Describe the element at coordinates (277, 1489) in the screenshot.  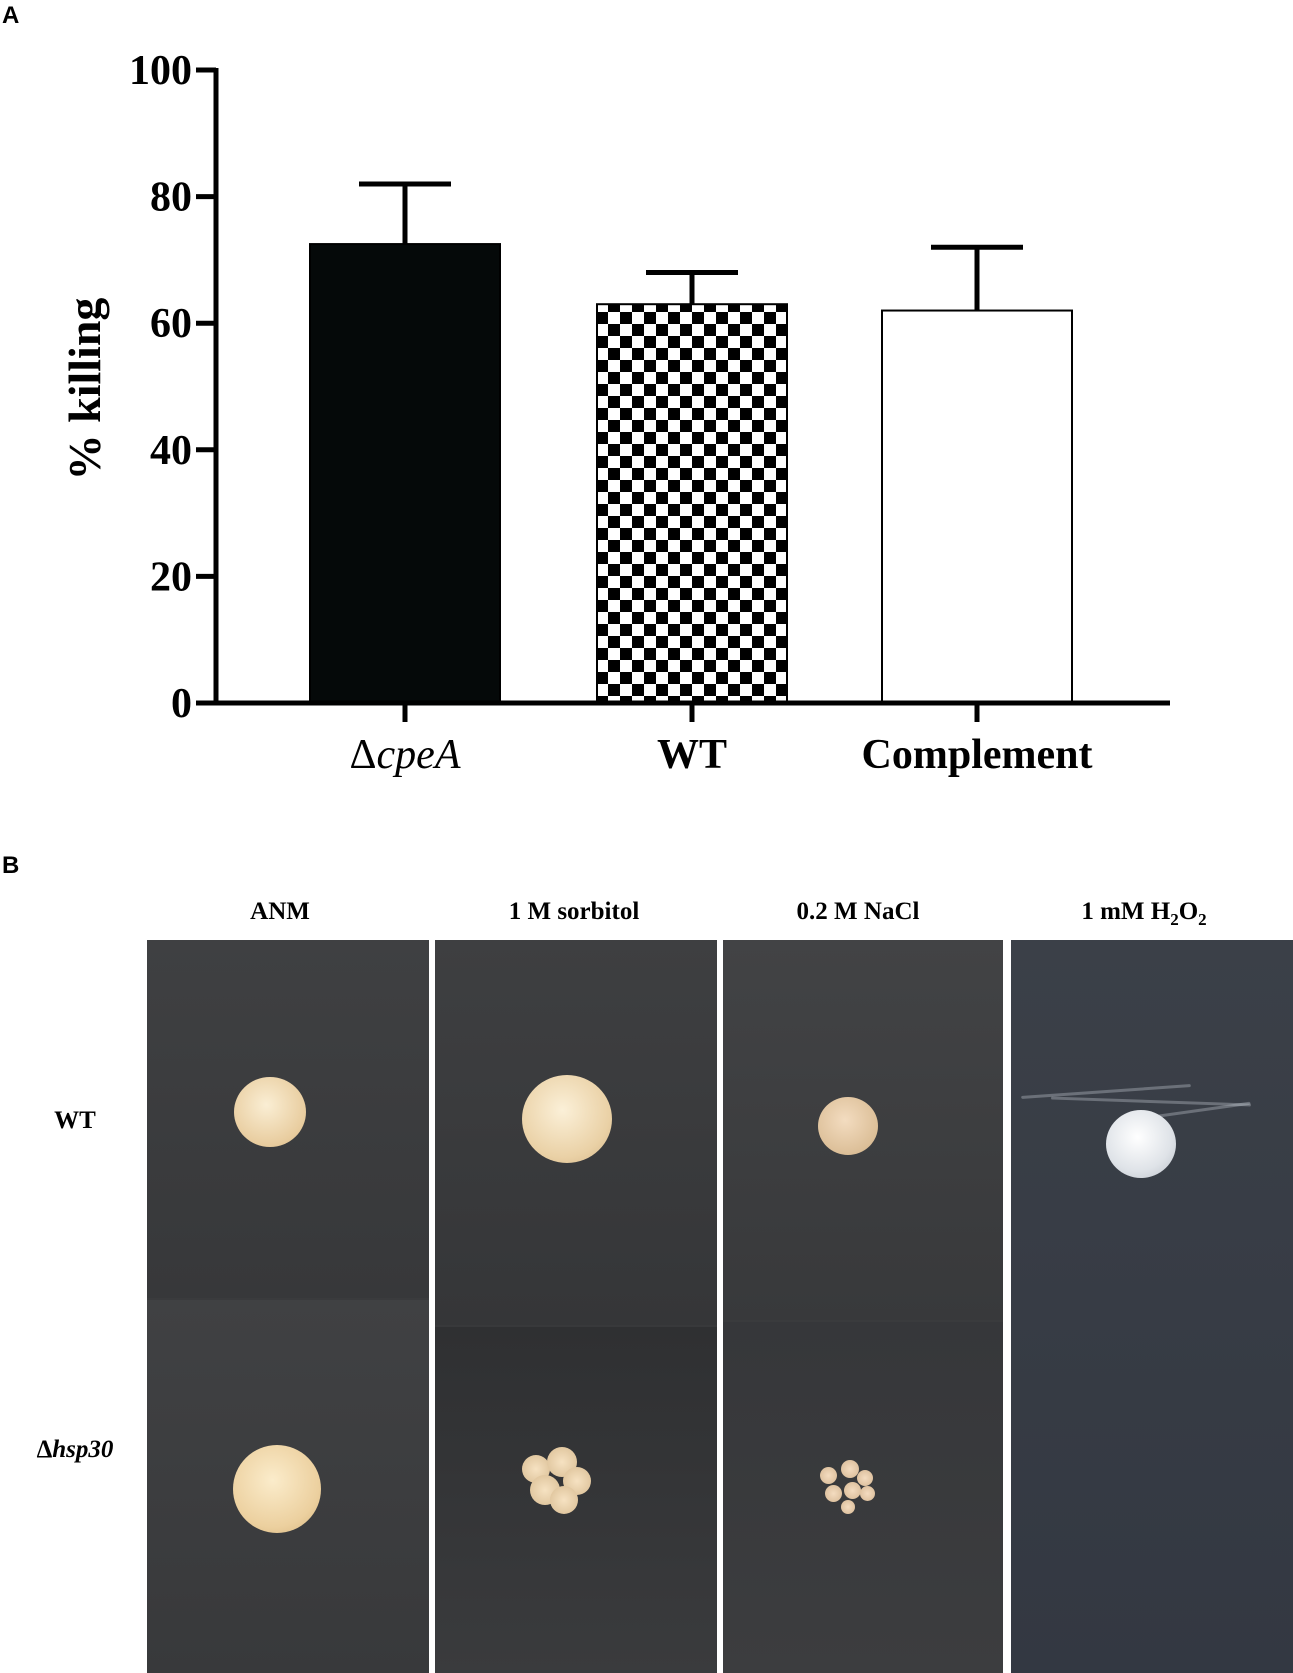
I see `colony-anm-hsp30` at that location.